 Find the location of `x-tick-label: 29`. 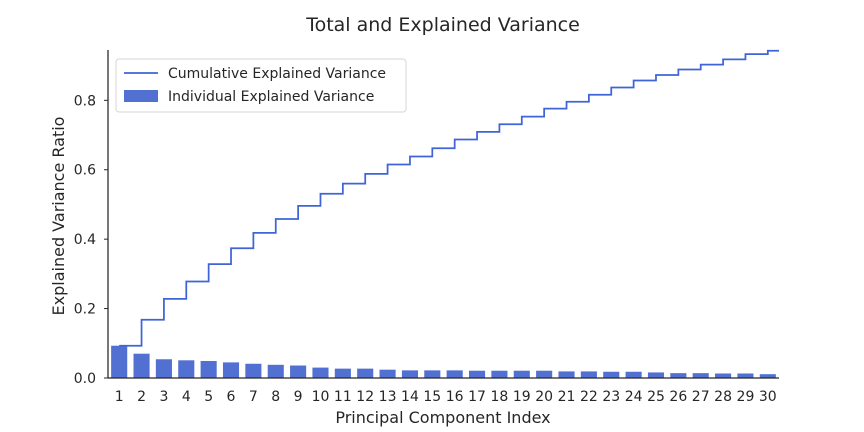

x-tick-label: 29 is located at coordinates (746, 397).